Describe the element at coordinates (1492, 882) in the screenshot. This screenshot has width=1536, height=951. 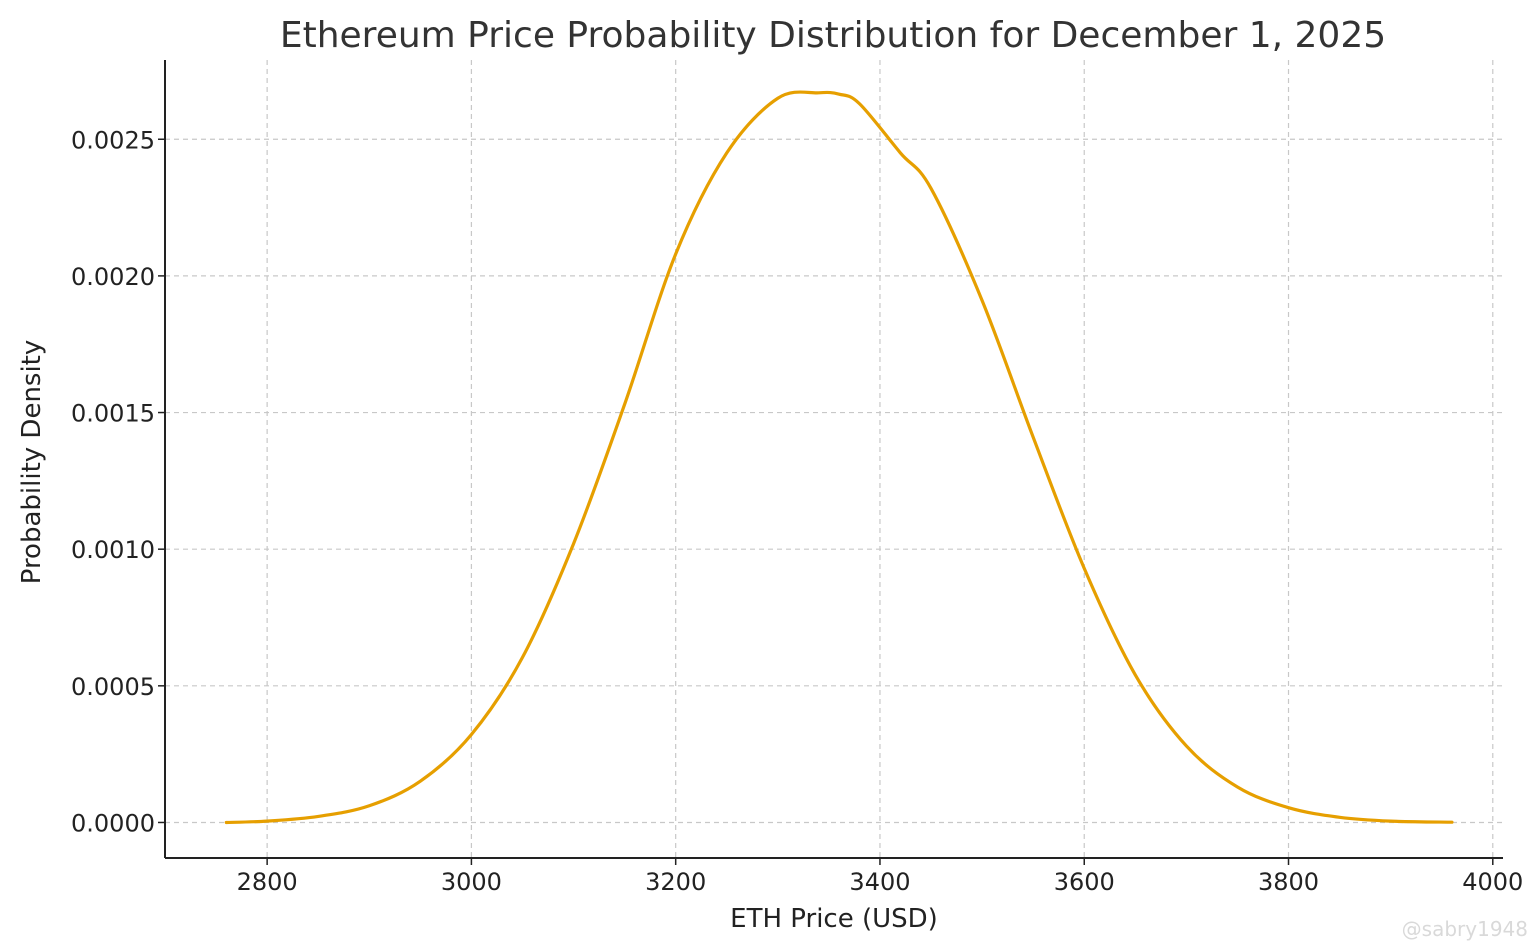
I see `x-tick-label: 4000` at that location.